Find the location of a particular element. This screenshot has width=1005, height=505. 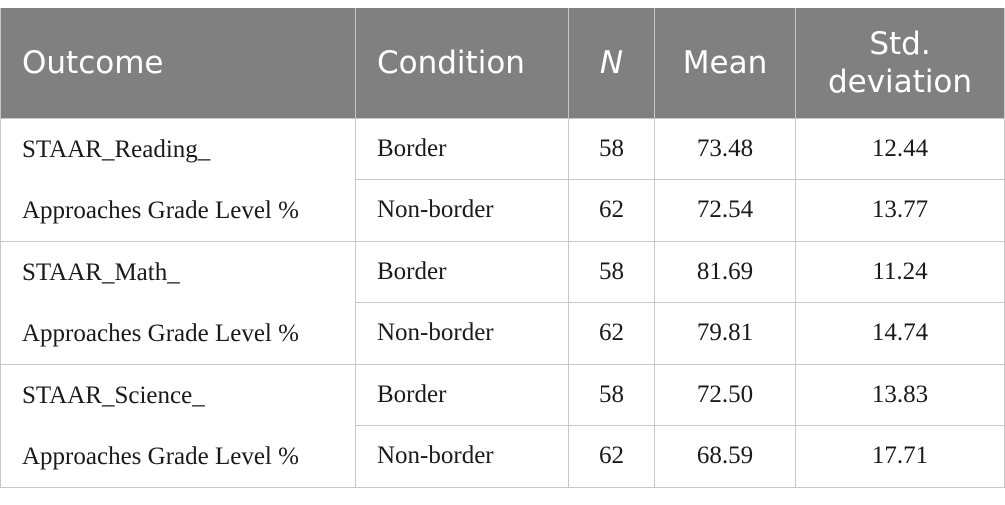

sd-cell: 13.83 is located at coordinates (900, 394).